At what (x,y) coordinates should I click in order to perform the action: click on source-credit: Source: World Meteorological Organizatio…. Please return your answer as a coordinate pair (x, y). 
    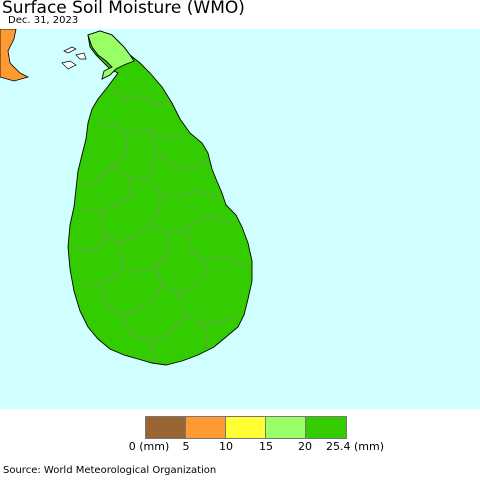
    Looking at the image, I should click on (110, 470).